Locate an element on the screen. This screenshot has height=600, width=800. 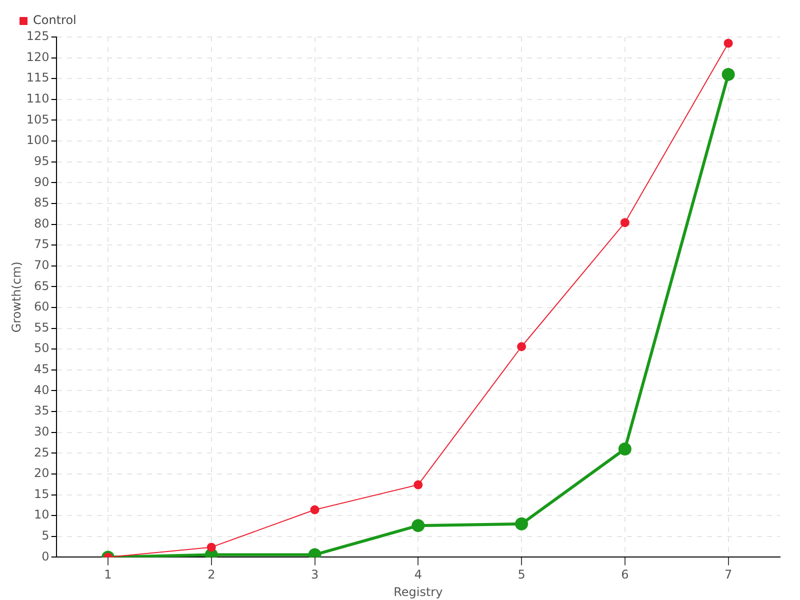
y-tick-label: 15 is located at coordinates (42, 493).